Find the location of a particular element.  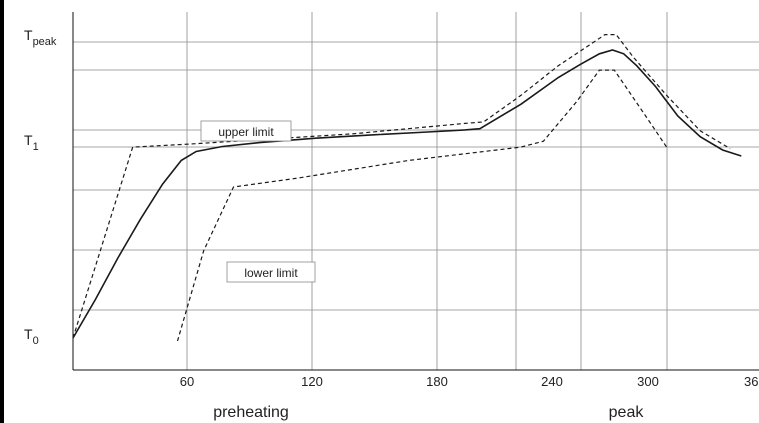

x-tick-label: 240 is located at coordinates (552, 381).